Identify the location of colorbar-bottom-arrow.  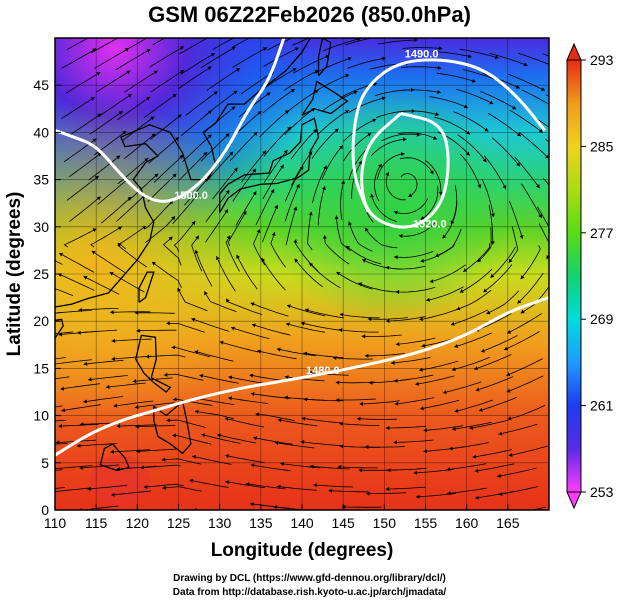
(574, 500).